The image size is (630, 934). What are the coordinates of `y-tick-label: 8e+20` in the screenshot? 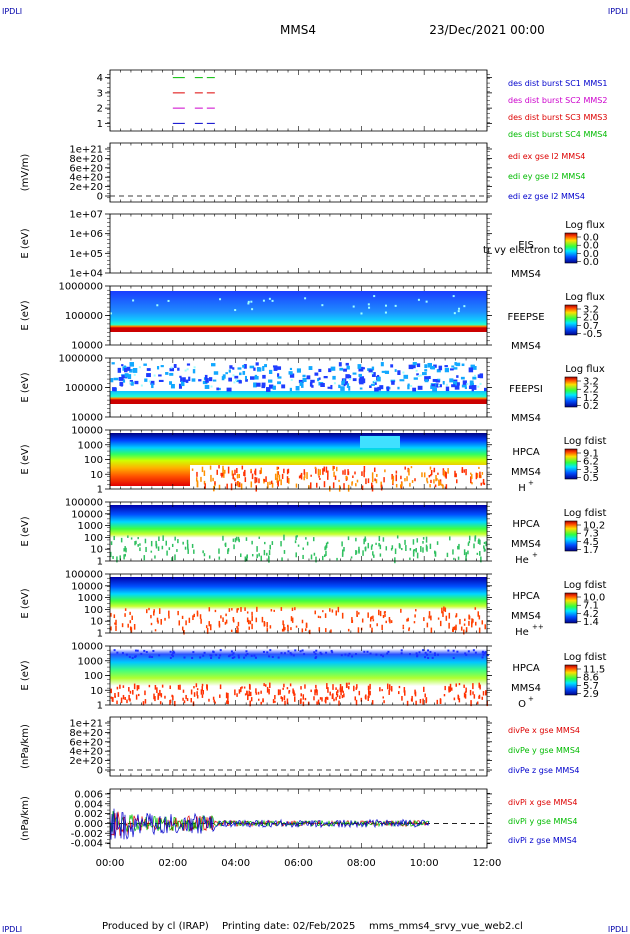 It's located at (86, 733).